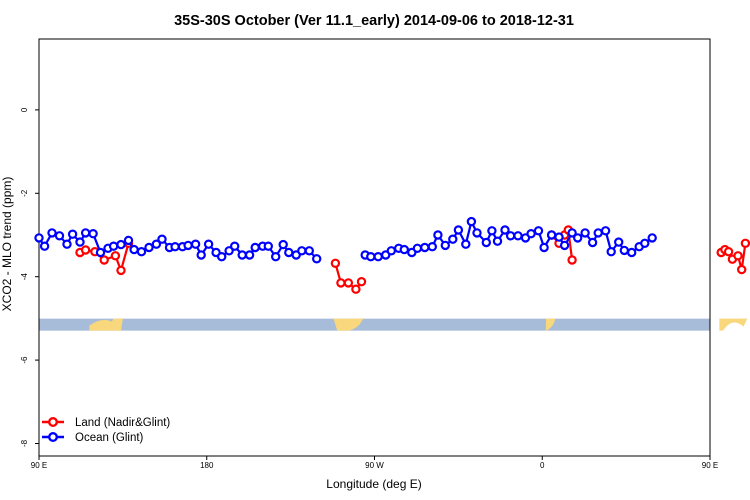  I want to click on y-tick-label: -8, so click(24, 443).